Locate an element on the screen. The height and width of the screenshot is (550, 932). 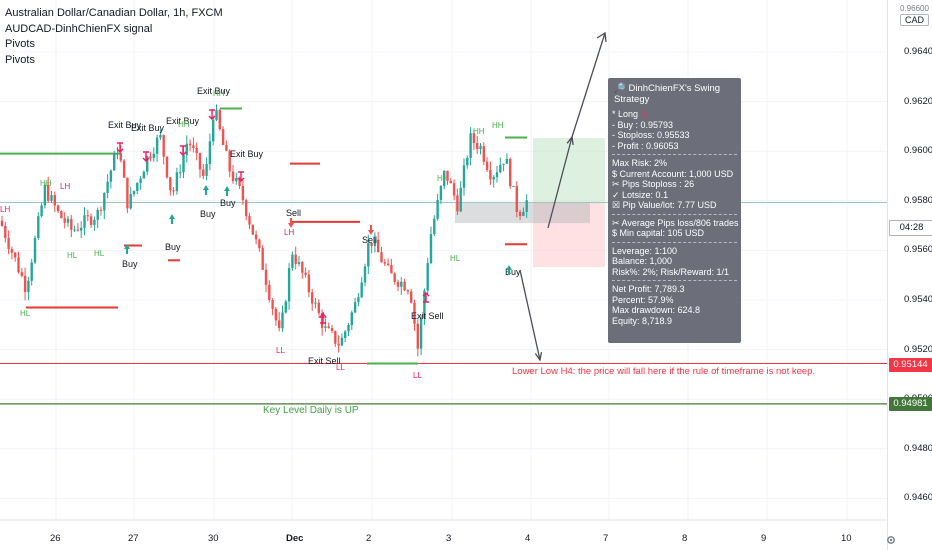
projection-up-arrow is located at coordinates (560, 182).